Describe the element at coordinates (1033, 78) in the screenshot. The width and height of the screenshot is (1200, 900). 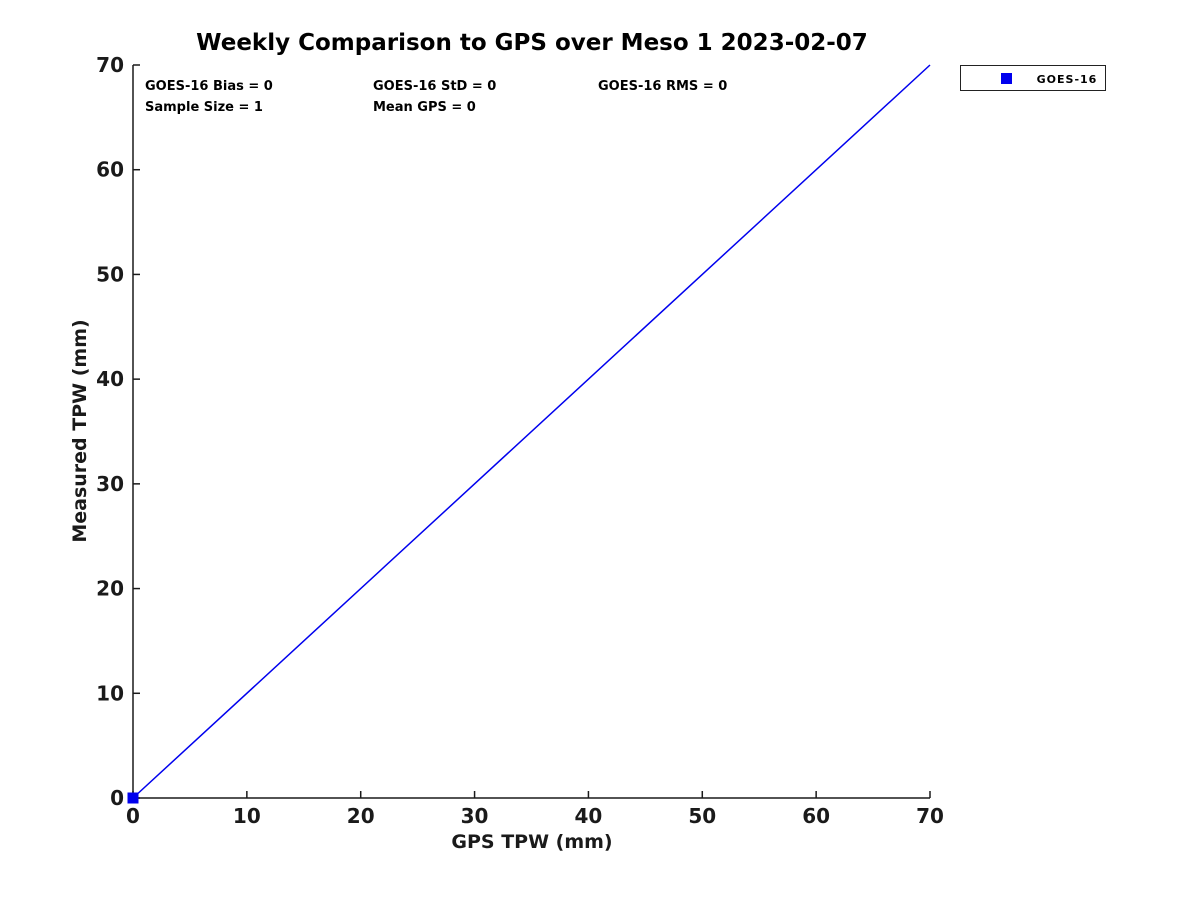
I see `legend-box: GOES-16` at that location.